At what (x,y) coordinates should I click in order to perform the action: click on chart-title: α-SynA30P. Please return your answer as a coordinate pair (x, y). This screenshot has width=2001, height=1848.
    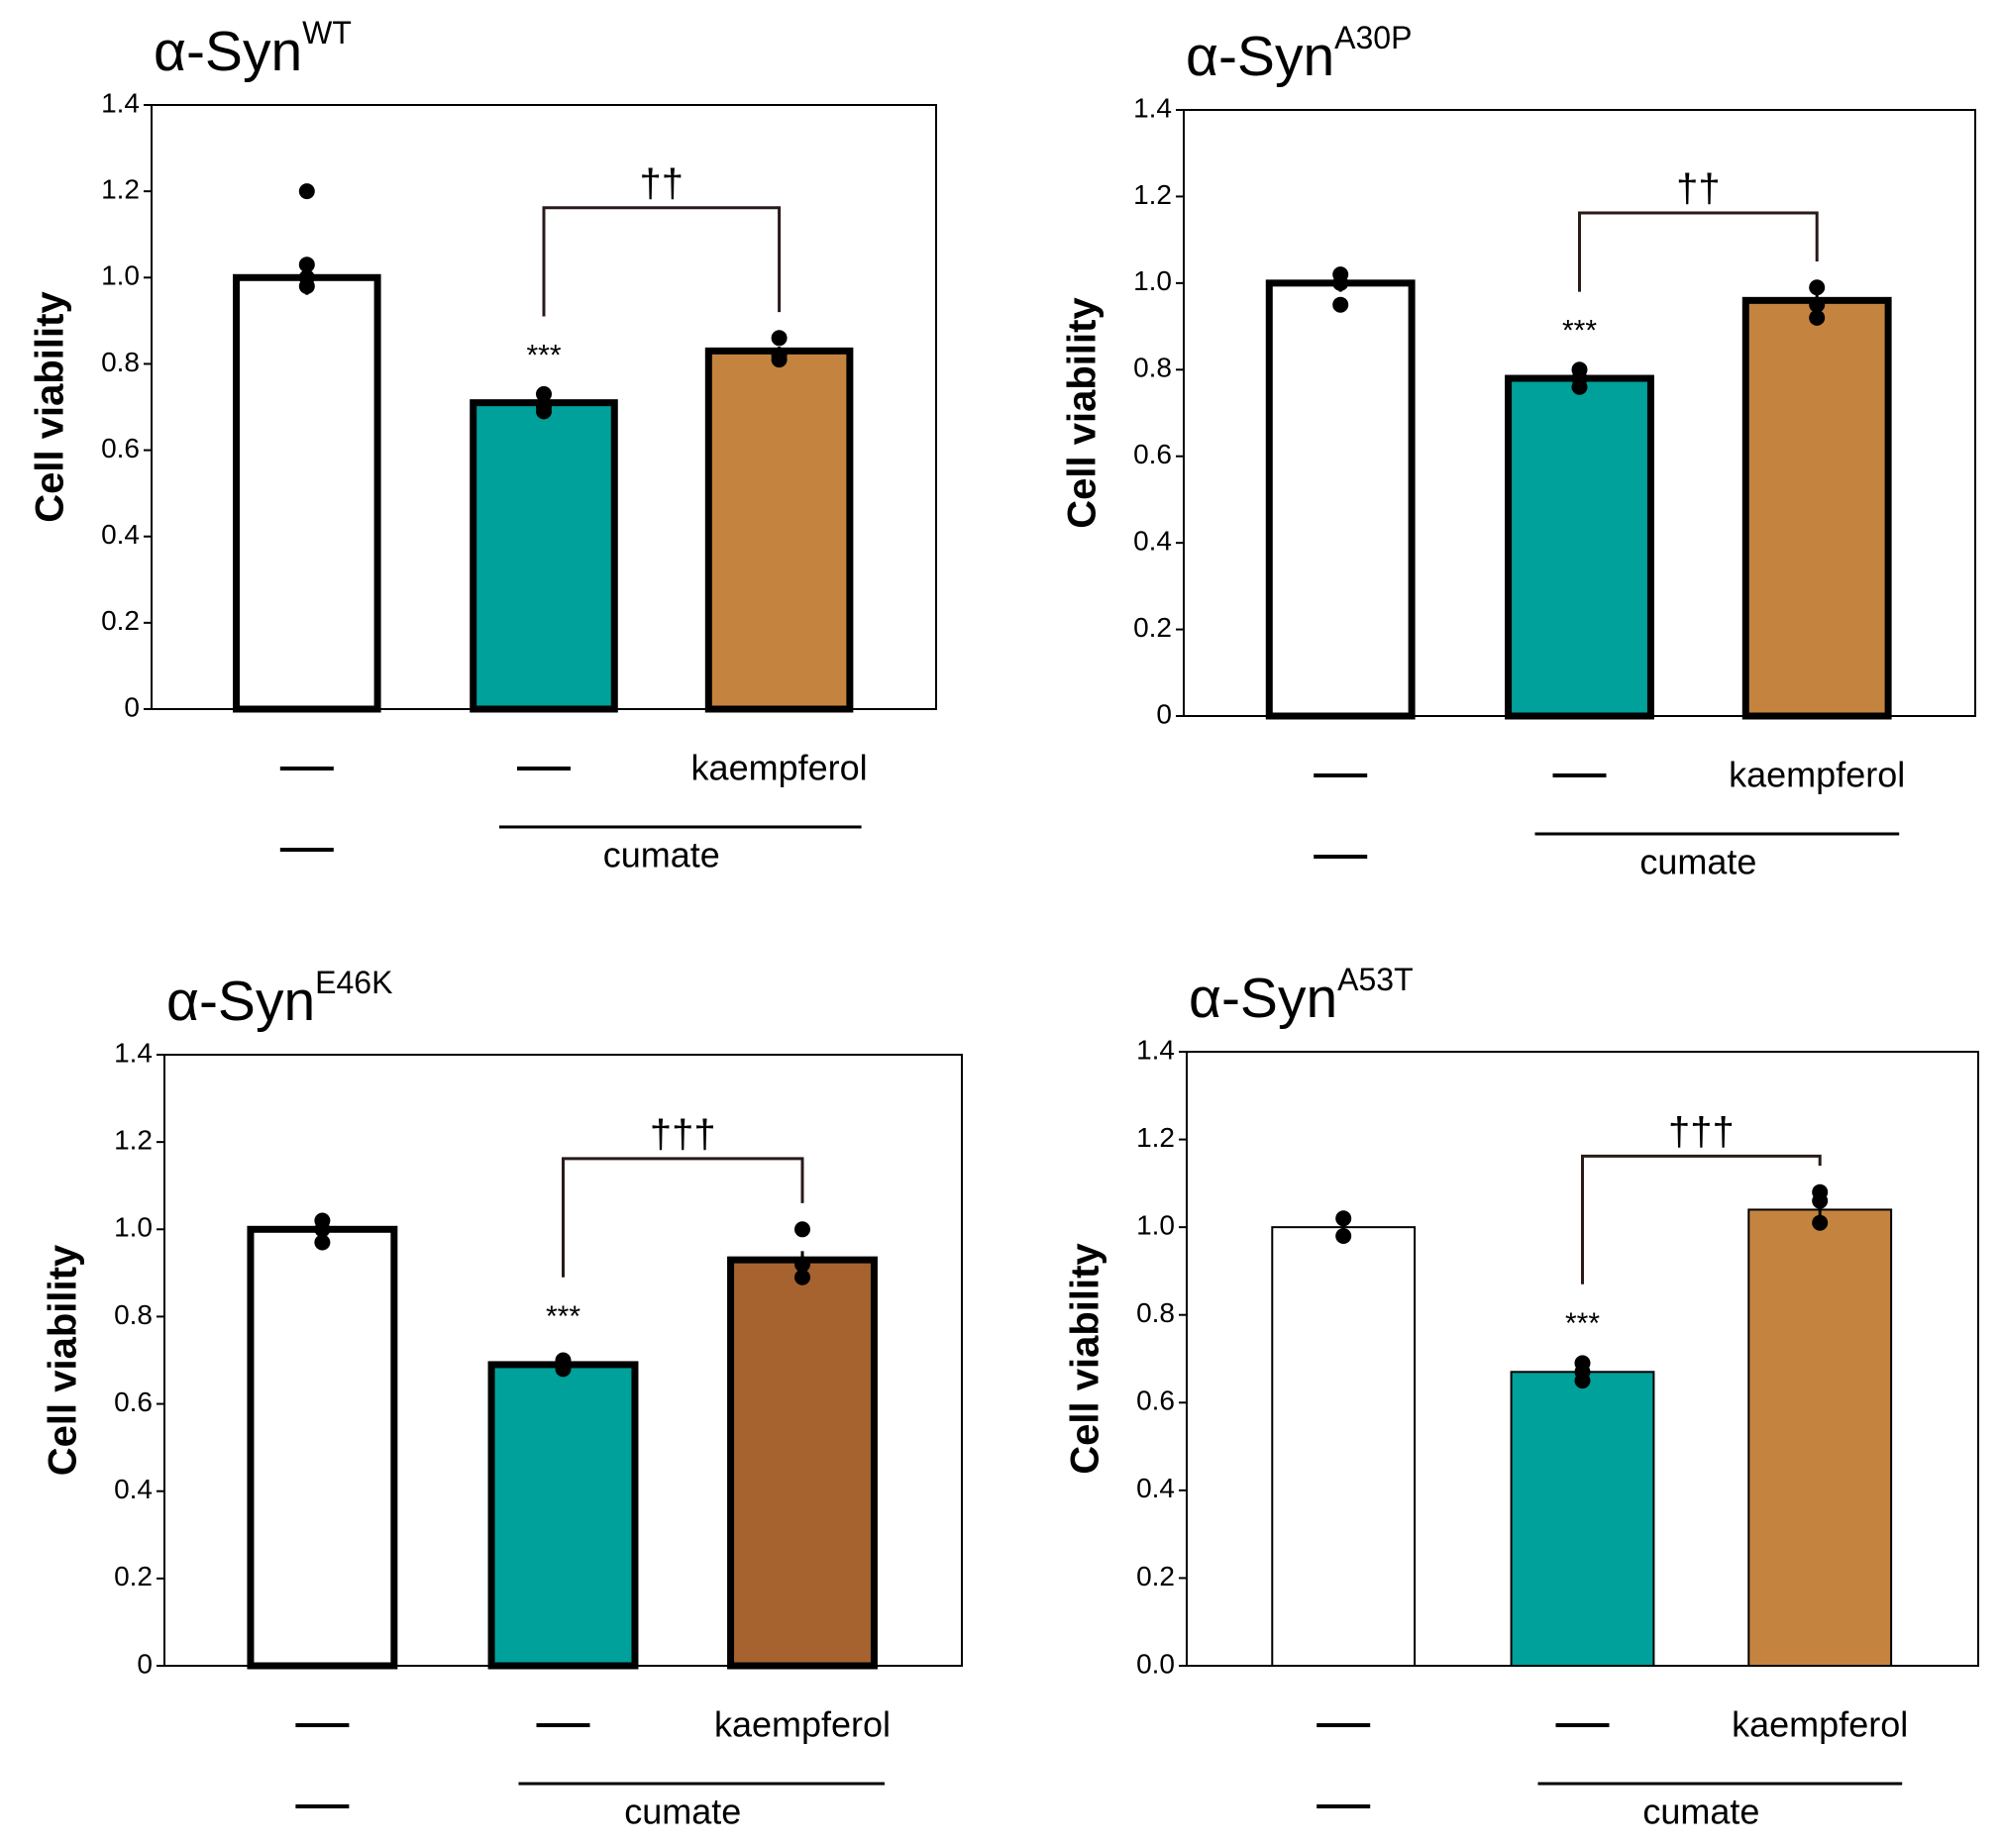
    Looking at the image, I should click on (1299, 54).